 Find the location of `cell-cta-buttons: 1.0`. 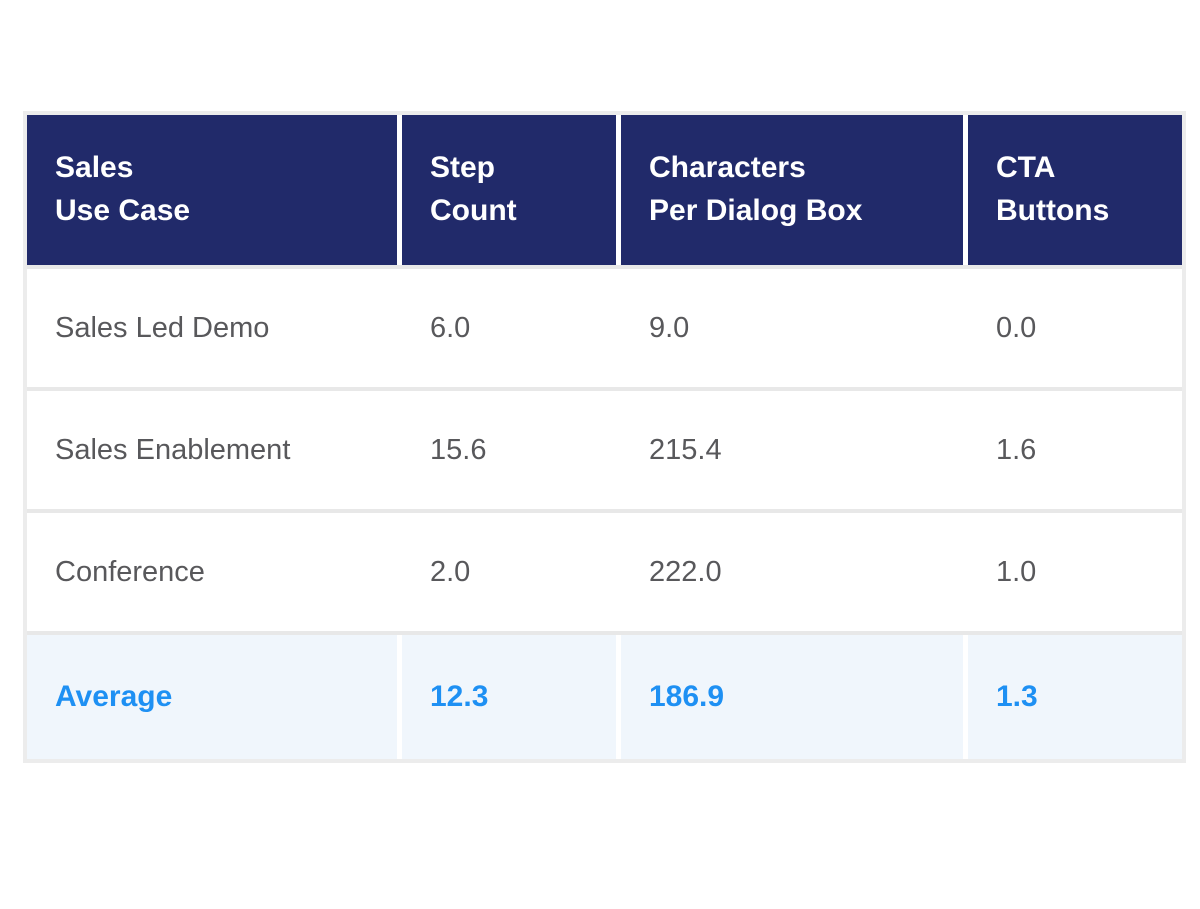

cell-cta-buttons: 1.0 is located at coordinates (1075, 572).